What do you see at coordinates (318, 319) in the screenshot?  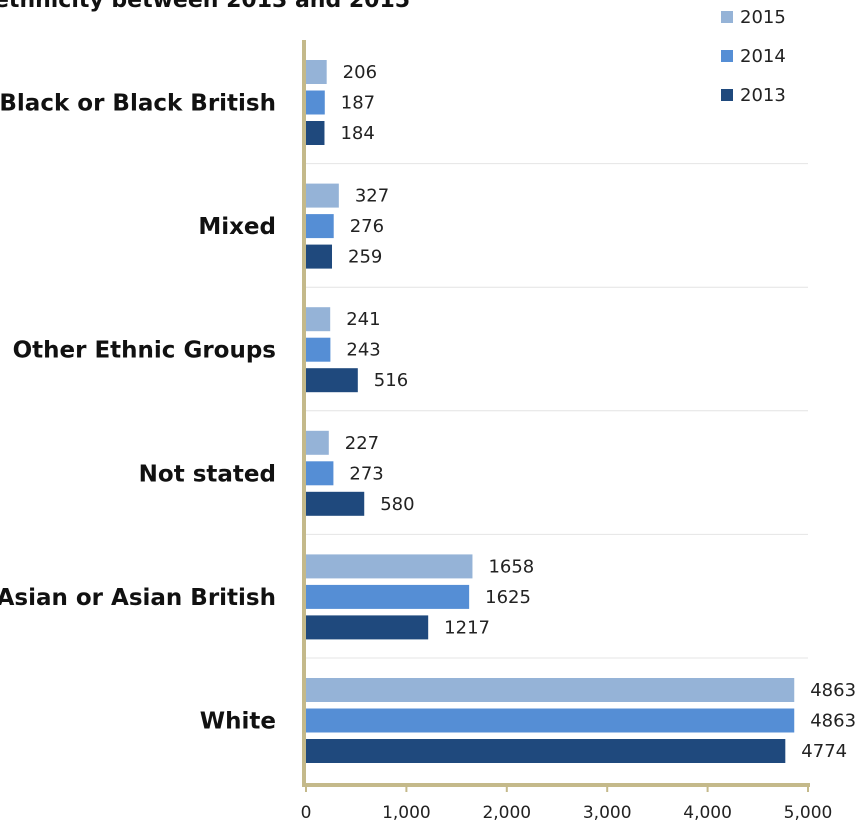 I see `bar-other-ethnic-groups-2015` at bounding box center [318, 319].